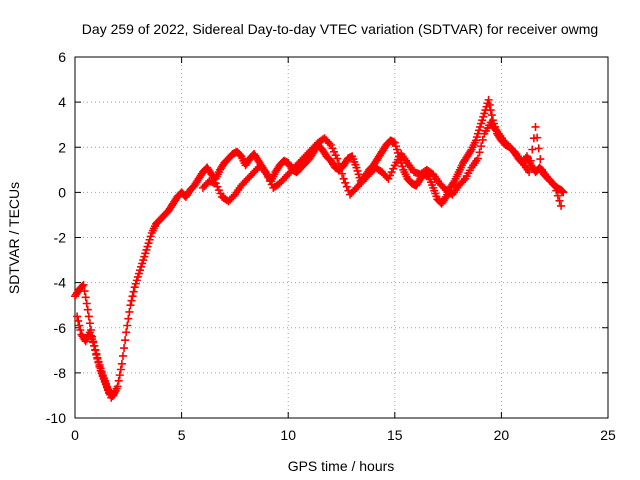 This screenshot has height=480, width=640. I want to click on y-axis-label: SDTVAR / TECUs, so click(14, 238).